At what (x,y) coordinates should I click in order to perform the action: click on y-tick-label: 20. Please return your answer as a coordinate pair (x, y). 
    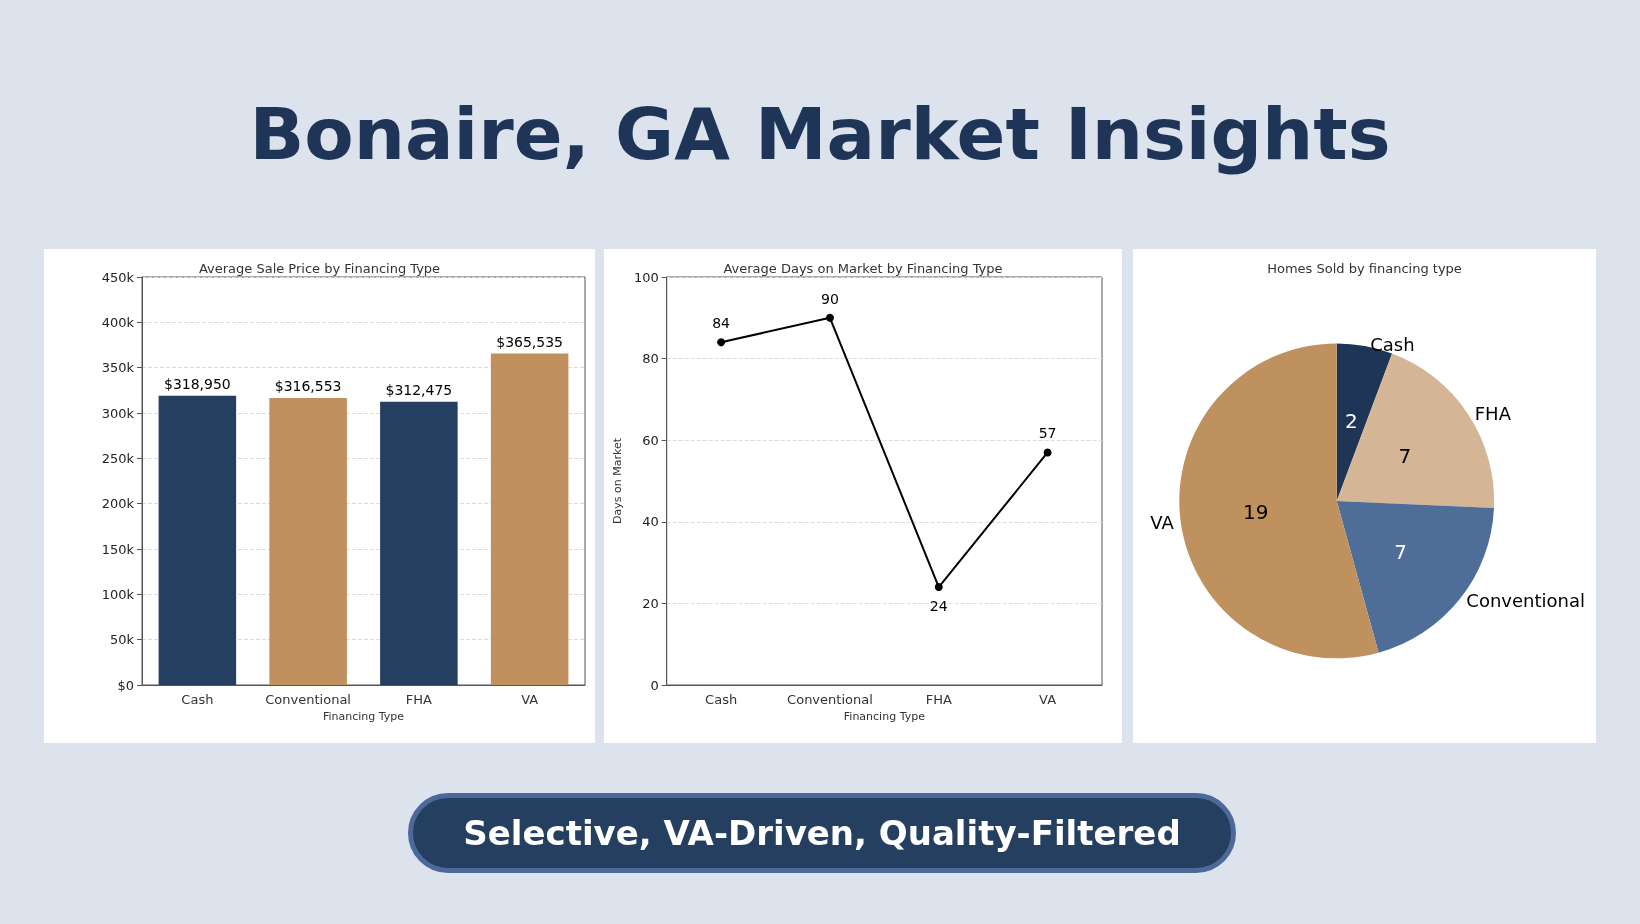
    Looking at the image, I should click on (650, 603).